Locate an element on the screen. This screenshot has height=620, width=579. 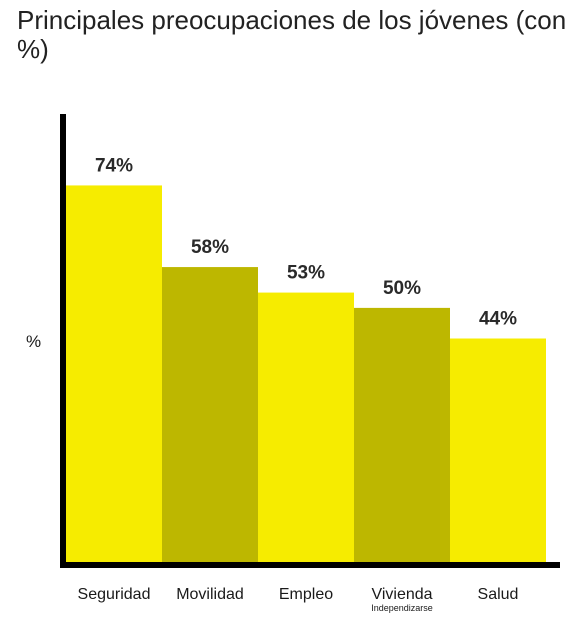
category-sublabel: Independizarse is located at coordinates (402, 608).